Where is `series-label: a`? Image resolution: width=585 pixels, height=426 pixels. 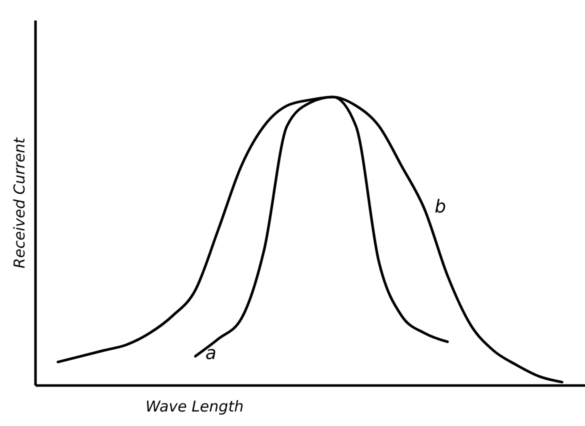 series-label: a is located at coordinates (210, 353).